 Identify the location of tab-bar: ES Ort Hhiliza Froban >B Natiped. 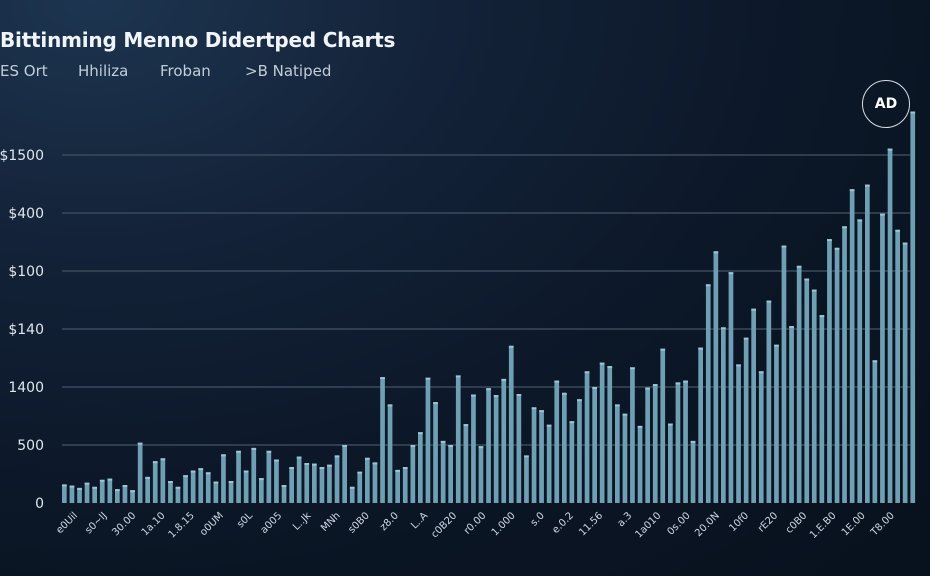
(165, 71).